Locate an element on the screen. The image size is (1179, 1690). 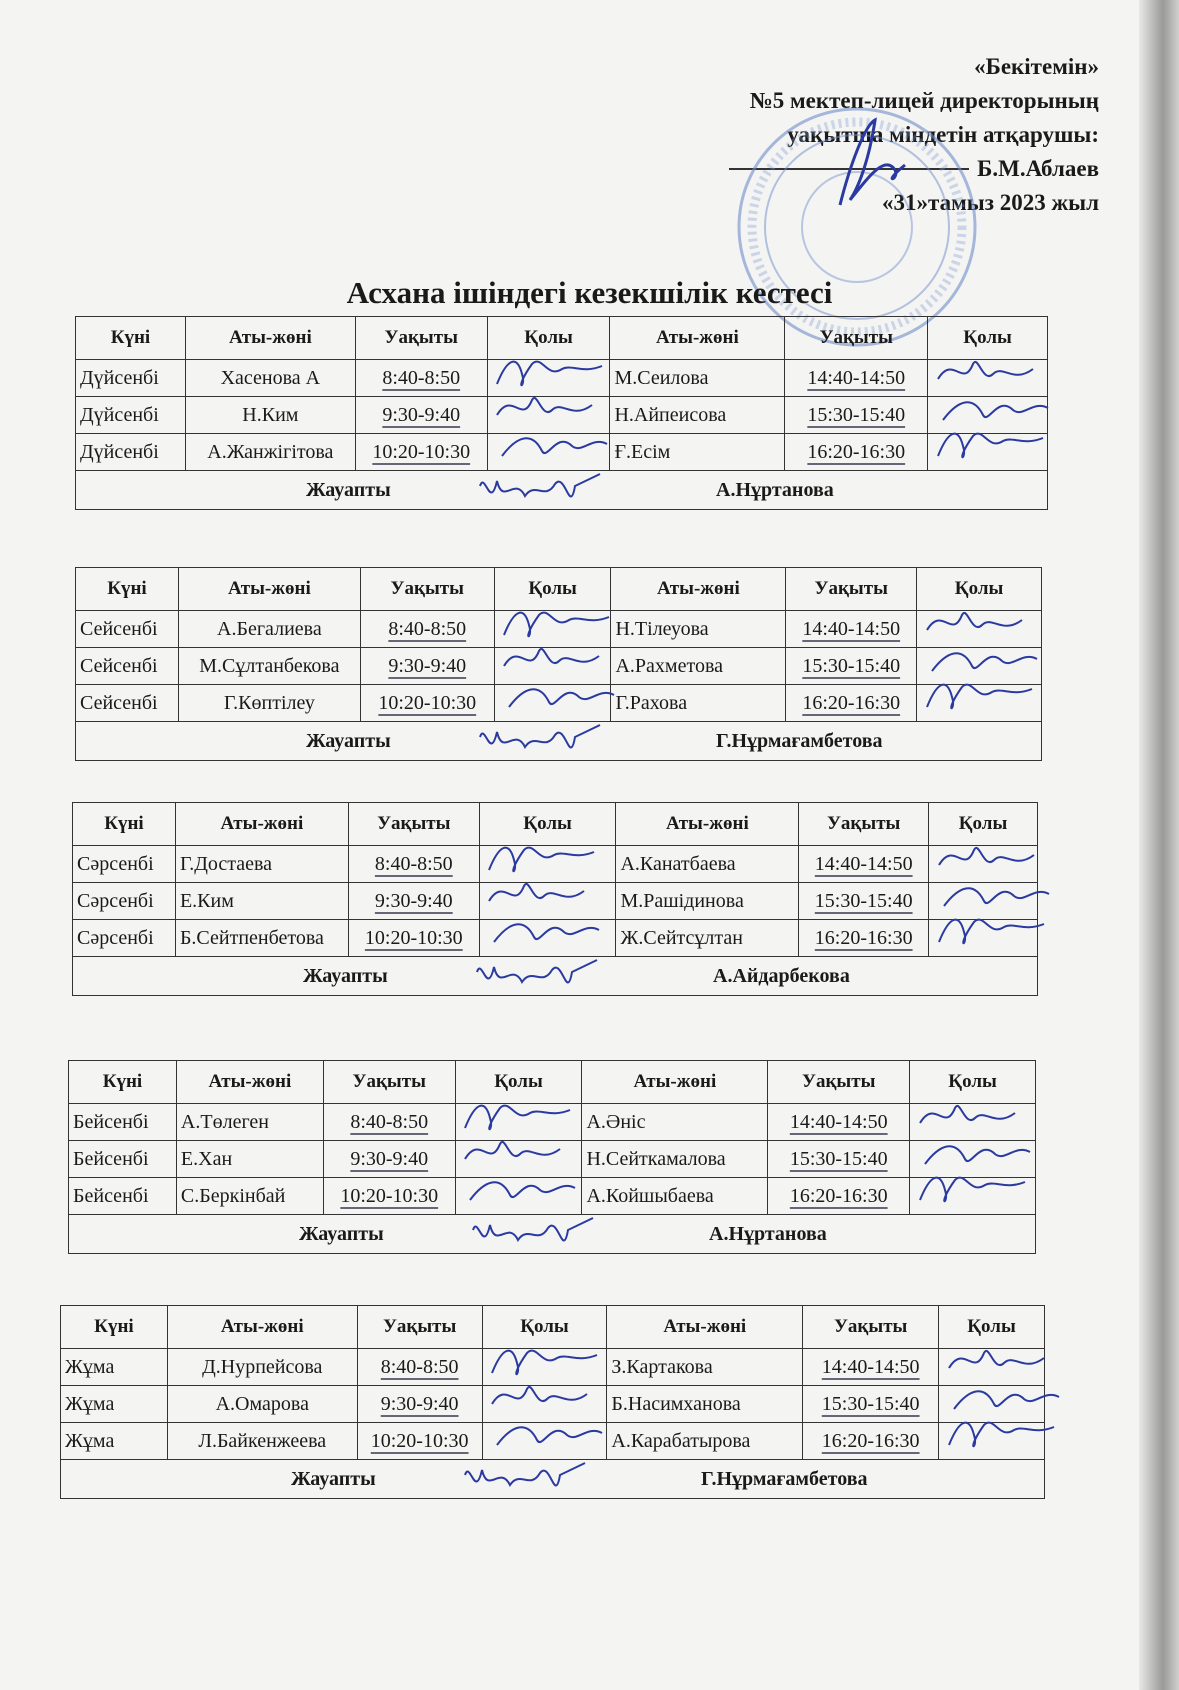
name-cell: Е.Хан is located at coordinates (249, 1159).